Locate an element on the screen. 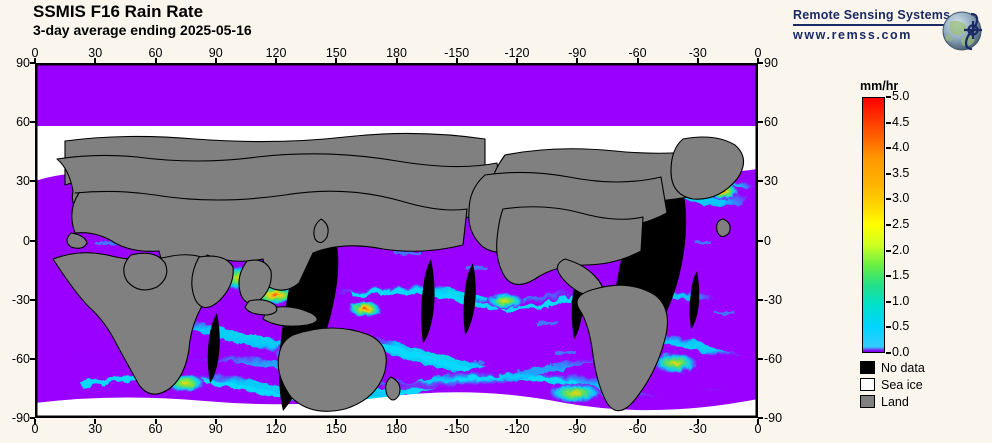  colorbar-tick-label: 4.5 is located at coordinates (901, 121).